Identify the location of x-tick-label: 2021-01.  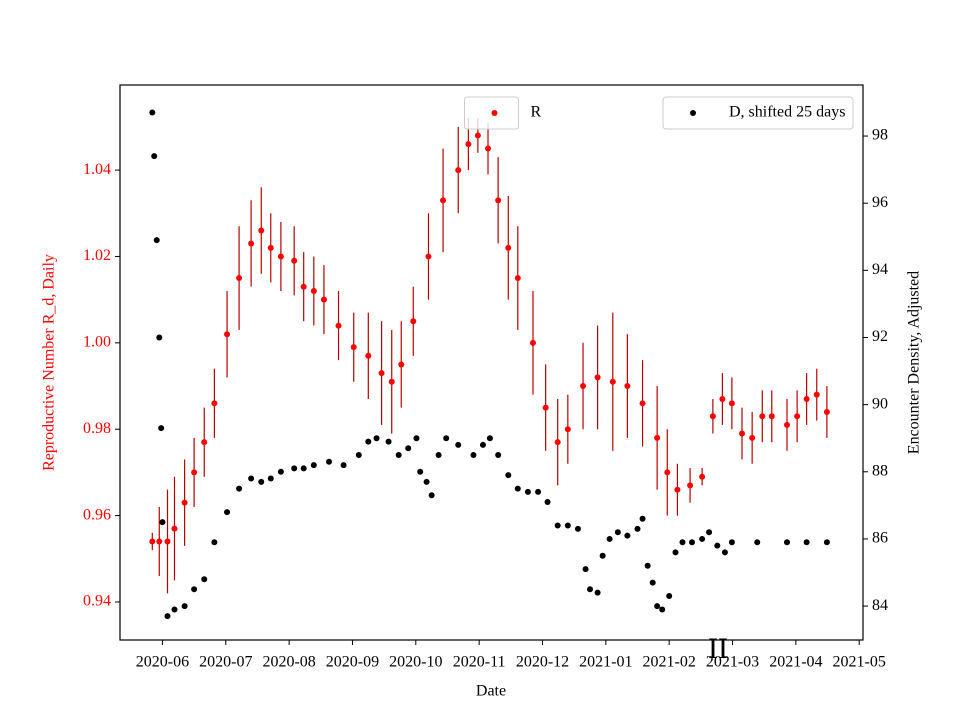
(605, 662).